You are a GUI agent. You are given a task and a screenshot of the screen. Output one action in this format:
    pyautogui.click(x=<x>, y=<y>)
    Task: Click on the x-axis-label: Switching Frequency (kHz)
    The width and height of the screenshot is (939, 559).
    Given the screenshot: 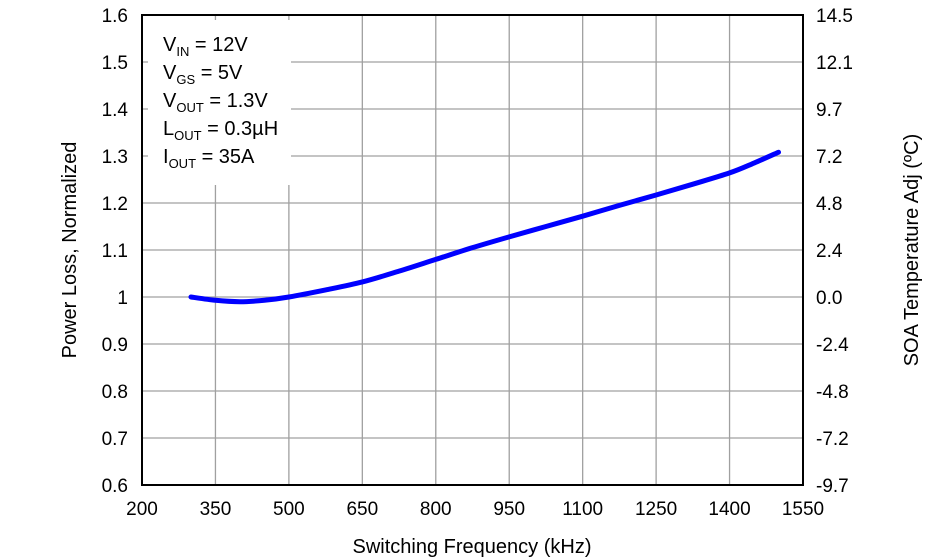 What is the action you would take?
    pyautogui.click(x=472, y=547)
    